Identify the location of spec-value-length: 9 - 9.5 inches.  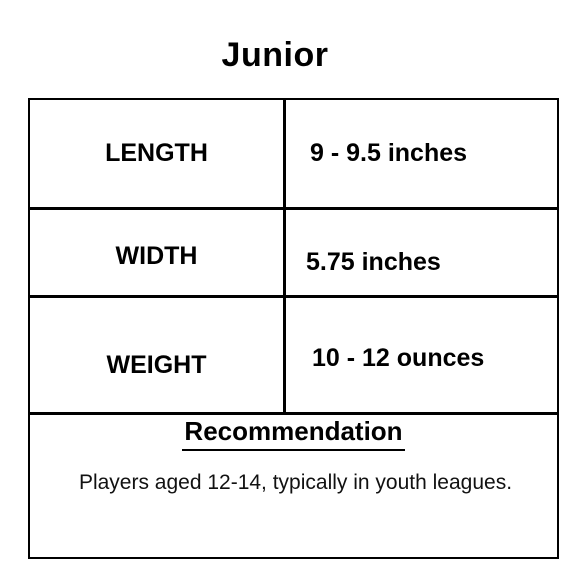
(389, 153).